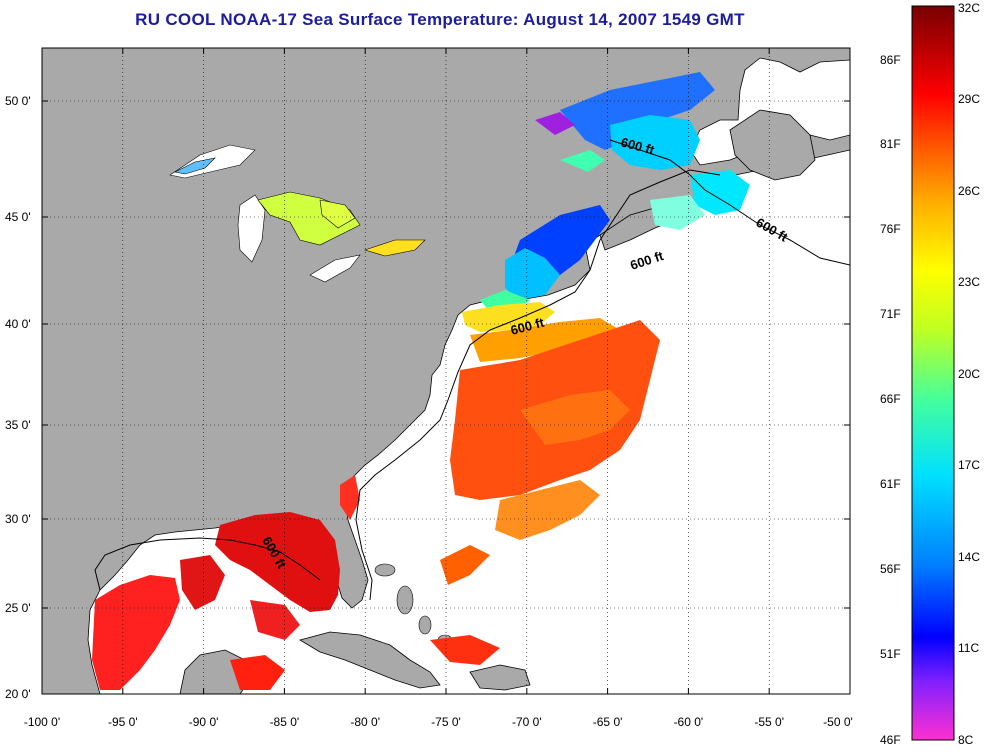 The height and width of the screenshot is (754, 984). What do you see at coordinates (890, 569) in the screenshot?
I see `cb-f-56: 56F` at bounding box center [890, 569].